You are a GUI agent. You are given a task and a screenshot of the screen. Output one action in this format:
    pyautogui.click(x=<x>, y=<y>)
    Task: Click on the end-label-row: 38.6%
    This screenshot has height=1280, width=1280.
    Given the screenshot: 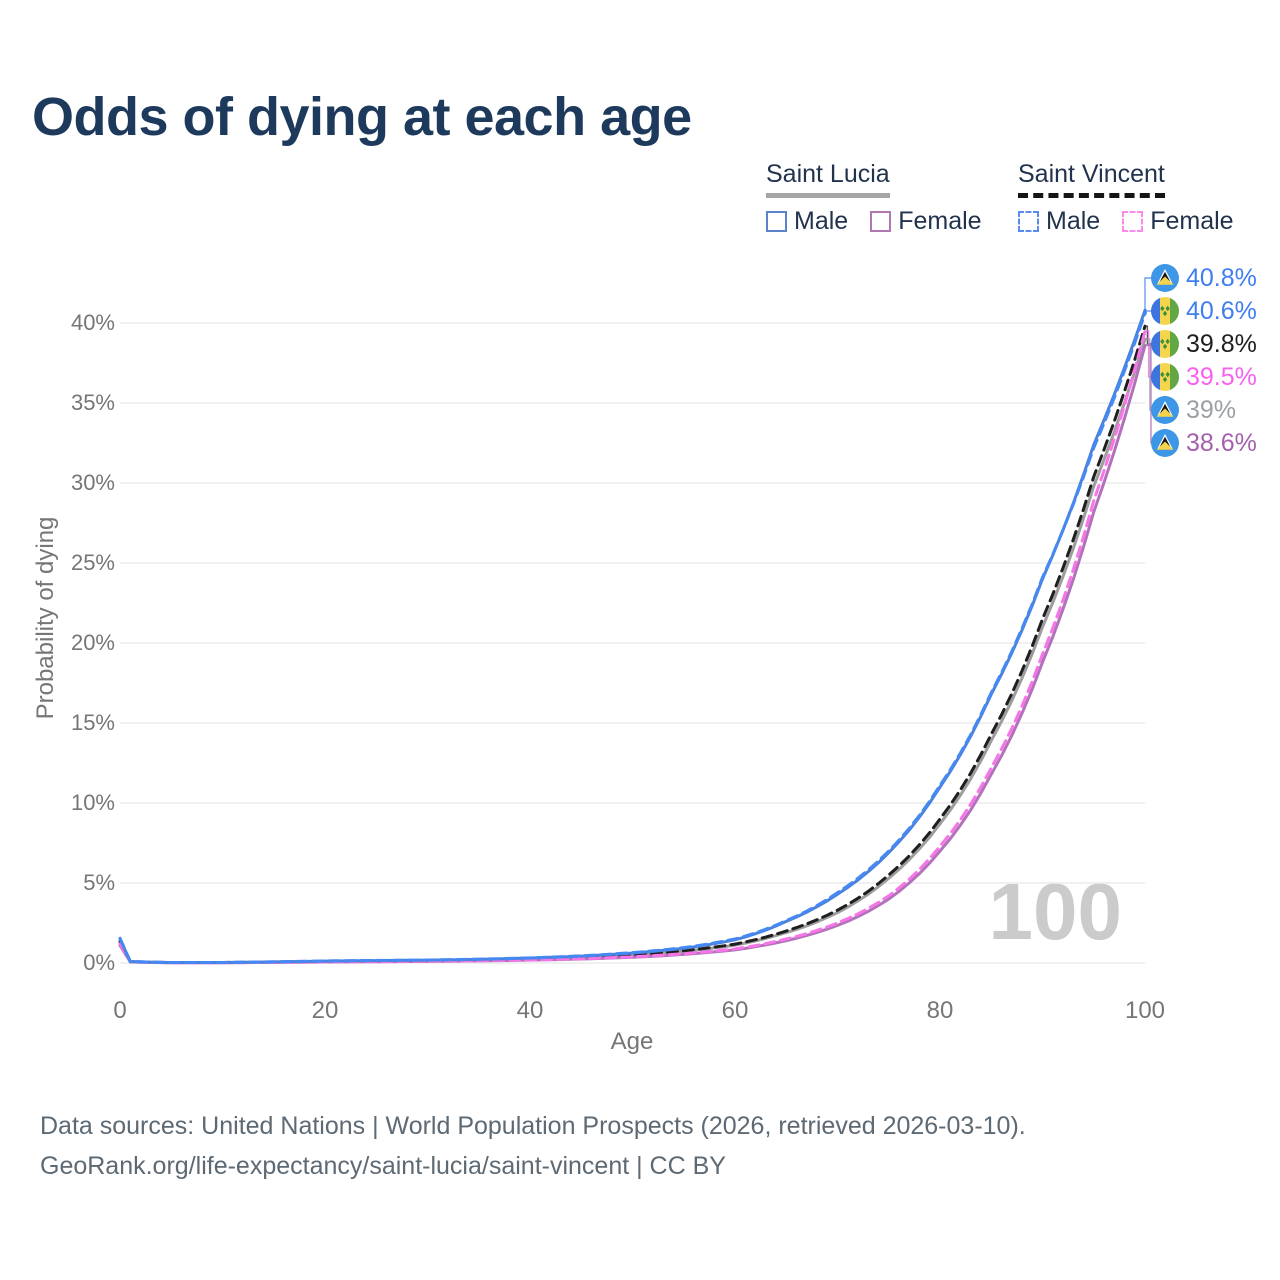 What is the action you would take?
    pyautogui.click(x=1204, y=443)
    